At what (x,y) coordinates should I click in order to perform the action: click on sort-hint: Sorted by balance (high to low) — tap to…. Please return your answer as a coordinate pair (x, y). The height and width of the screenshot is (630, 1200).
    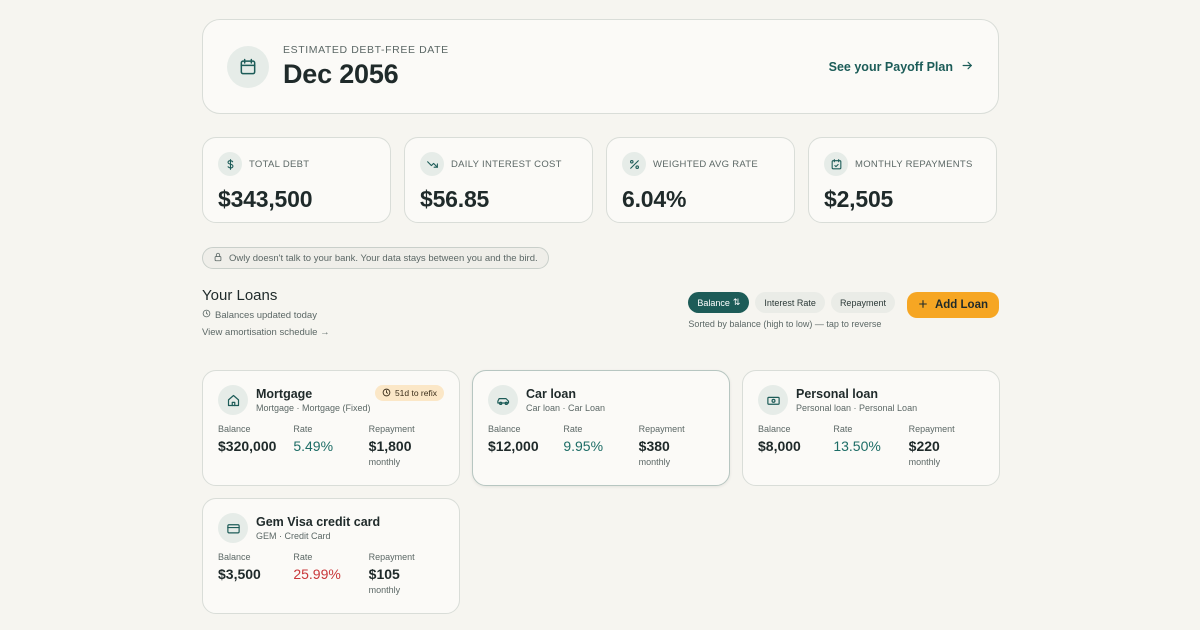
    Looking at the image, I should click on (785, 324).